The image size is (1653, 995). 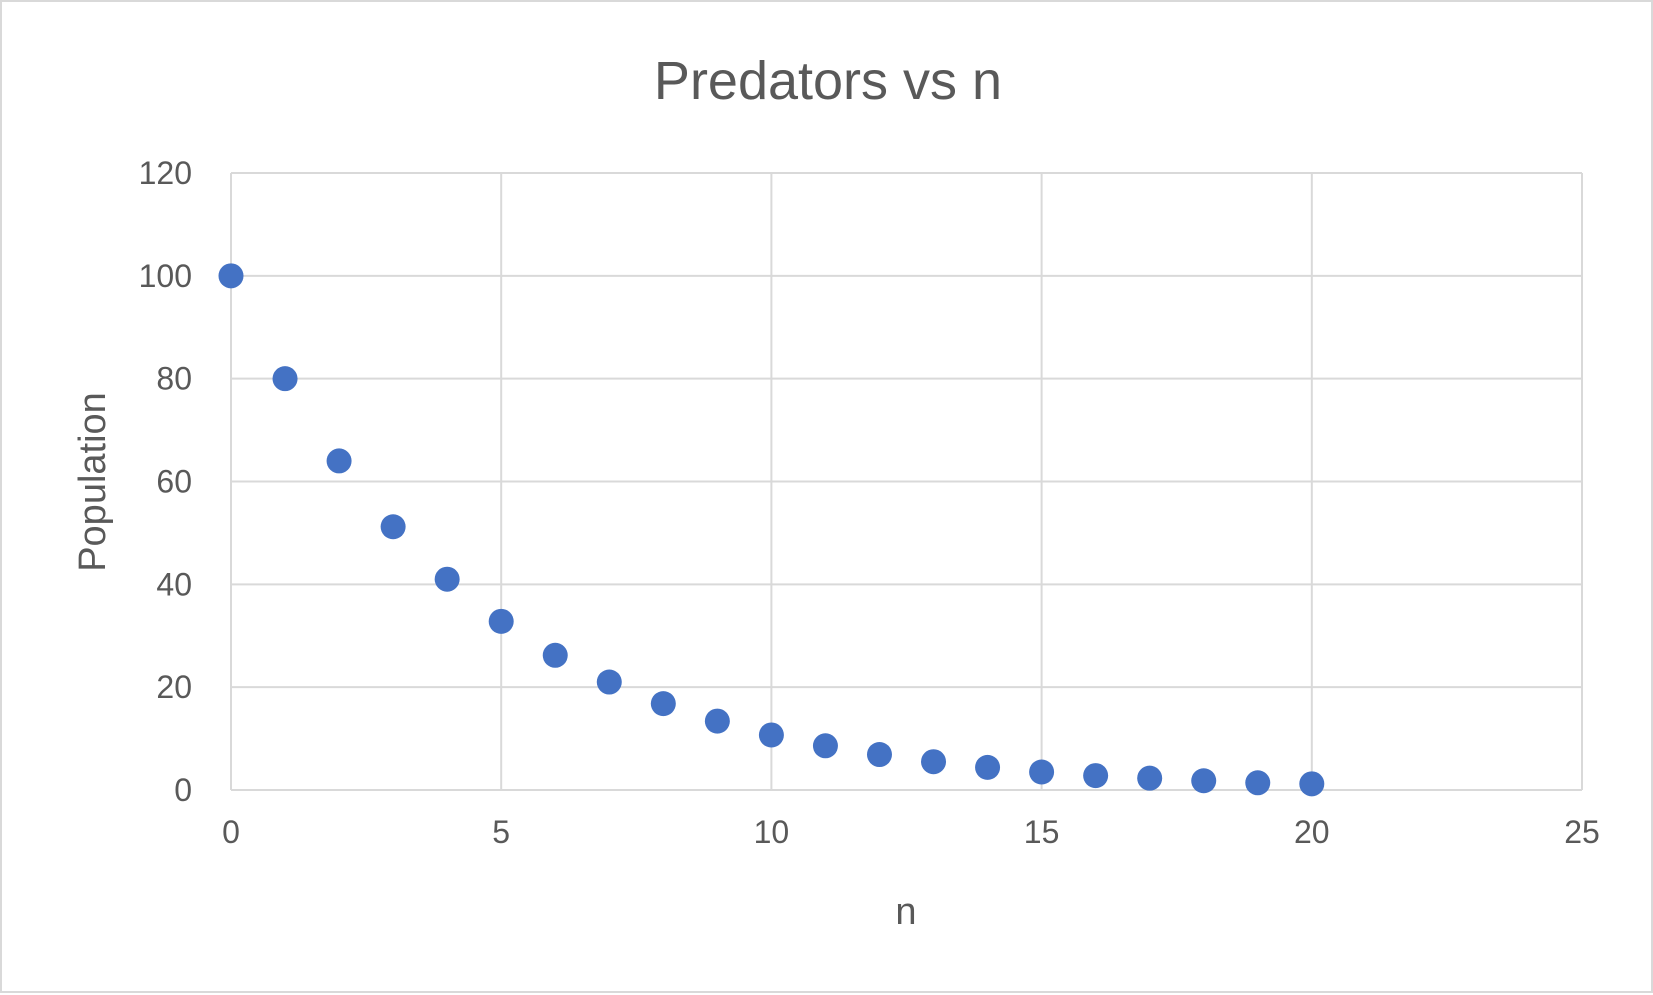 I want to click on y-tick-label: 20, so click(x=174, y=687).